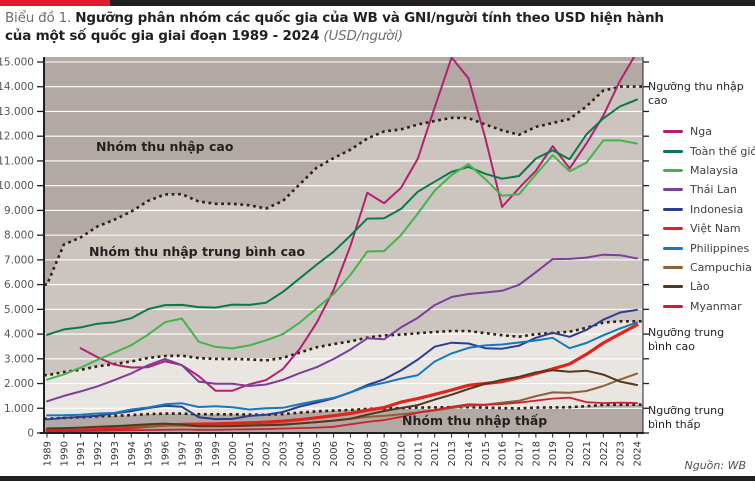  I want to click on x-tick-label: 2022, so click(604, 453).